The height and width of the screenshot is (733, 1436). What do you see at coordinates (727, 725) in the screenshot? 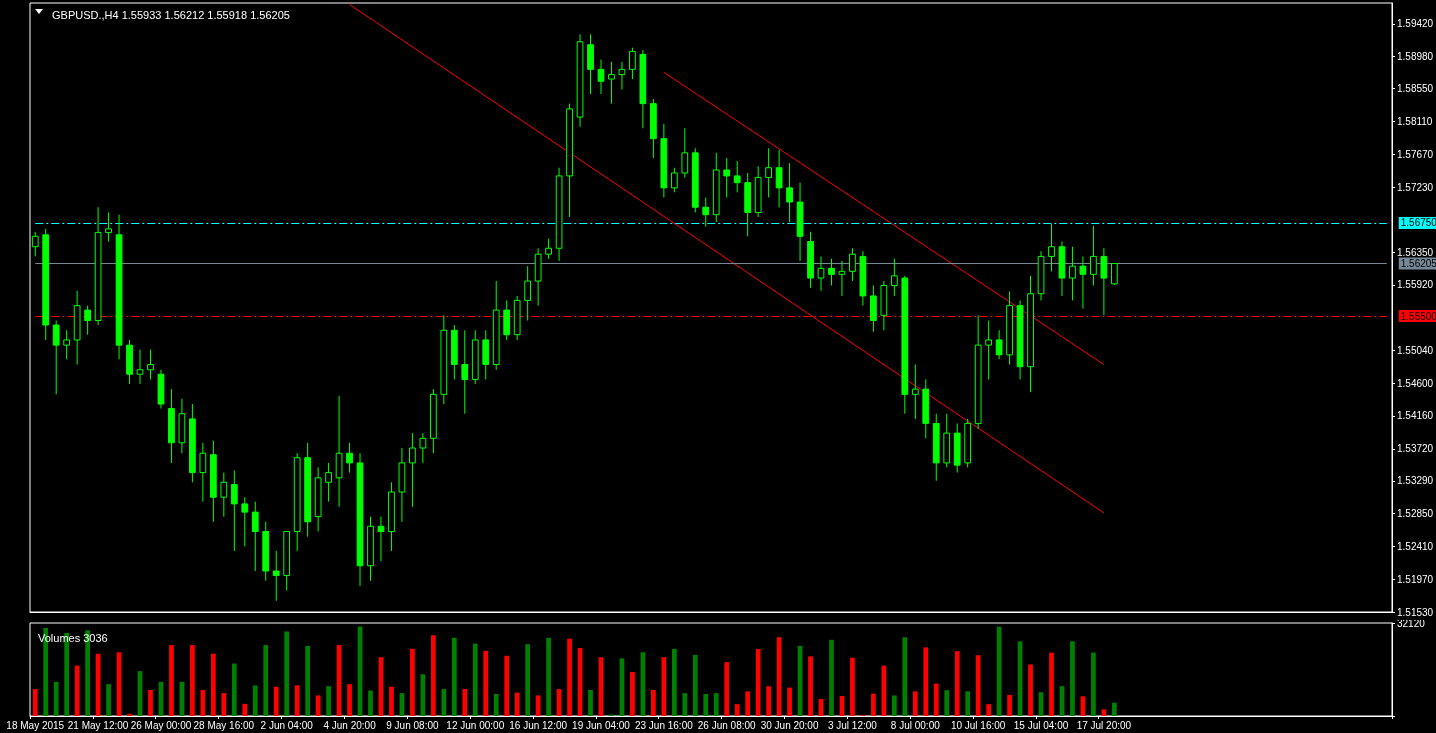
I see `x-tick-label: 26 Jun 08:00` at bounding box center [727, 725].